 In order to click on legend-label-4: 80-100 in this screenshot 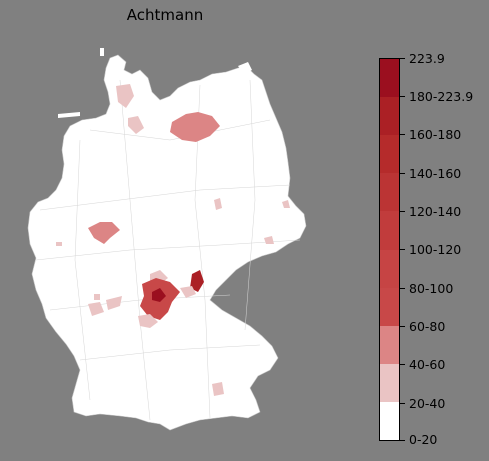, I will do `click(431, 288)`.